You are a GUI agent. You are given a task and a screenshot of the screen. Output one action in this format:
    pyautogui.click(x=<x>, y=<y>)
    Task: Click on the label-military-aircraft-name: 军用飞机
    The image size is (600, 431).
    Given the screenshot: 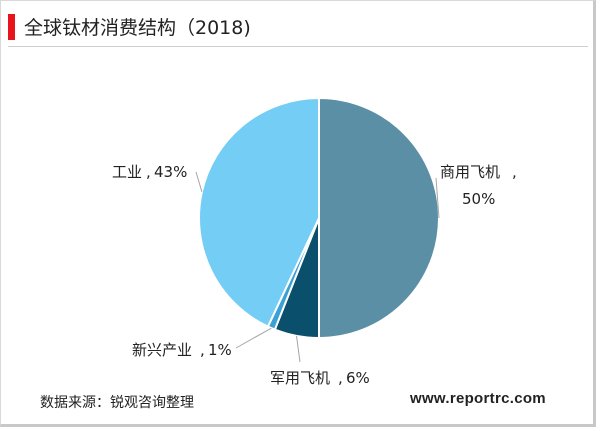 What is the action you would take?
    pyautogui.click(x=300, y=378)
    